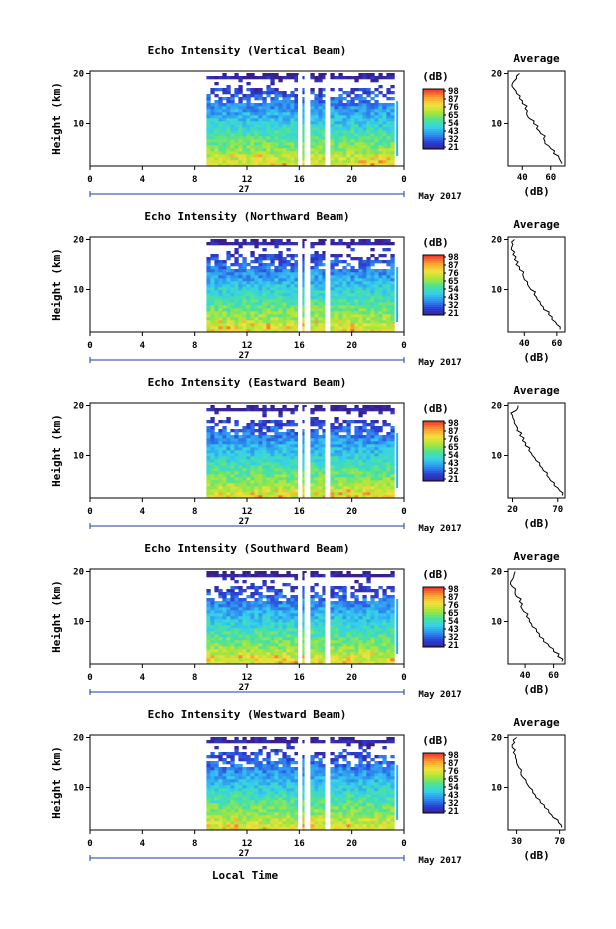 The width and height of the screenshot is (616, 929). Describe the element at coordinates (56, 284) in the screenshot. I see `y-axis-label: Height (km)` at that location.